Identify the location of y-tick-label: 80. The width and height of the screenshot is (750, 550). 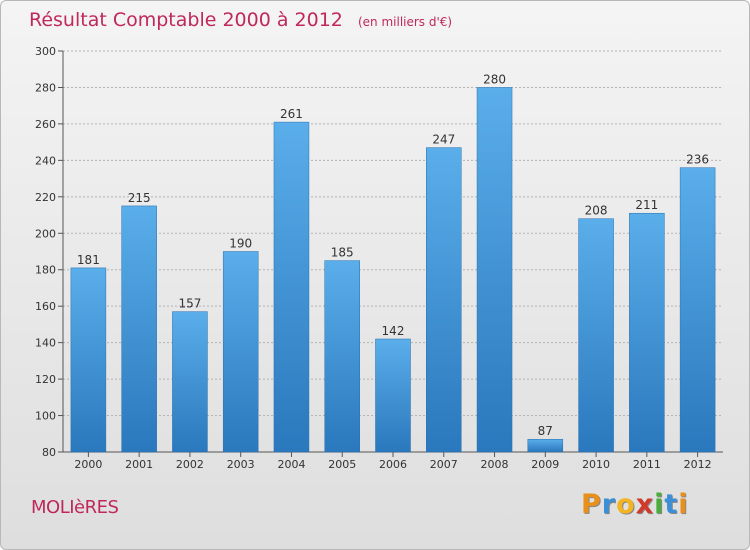
(49, 452).